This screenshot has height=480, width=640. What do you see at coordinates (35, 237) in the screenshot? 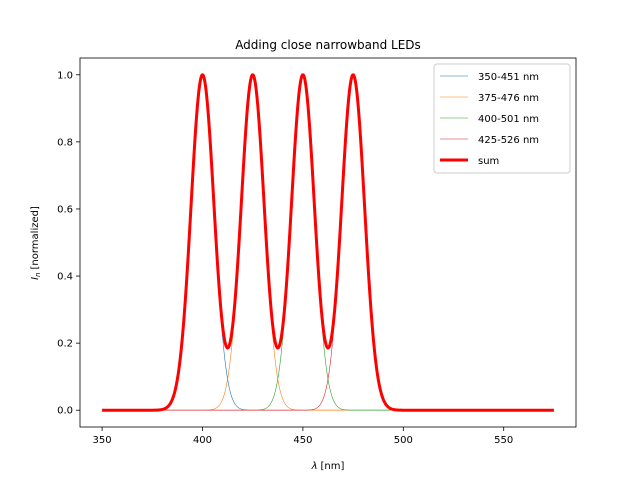
I see `y-axis-label-unit: [normalized]` at bounding box center [35, 237].